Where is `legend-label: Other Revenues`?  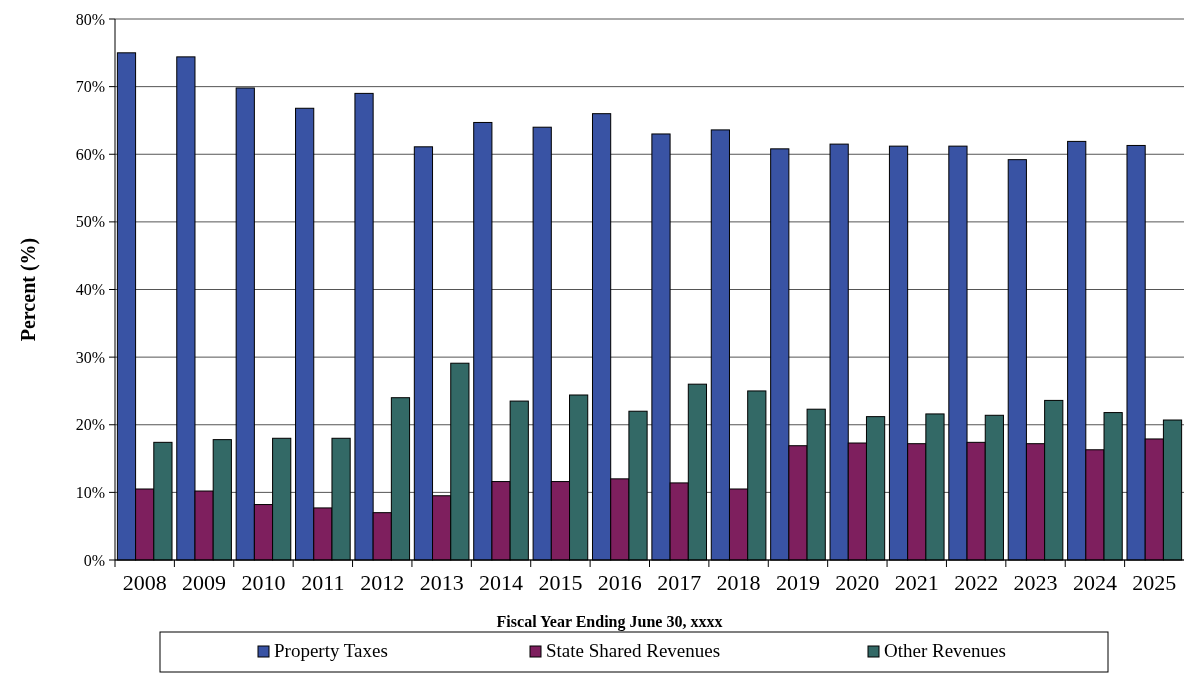 legend-label: Other Revenues is located at coordinates (945, 650).